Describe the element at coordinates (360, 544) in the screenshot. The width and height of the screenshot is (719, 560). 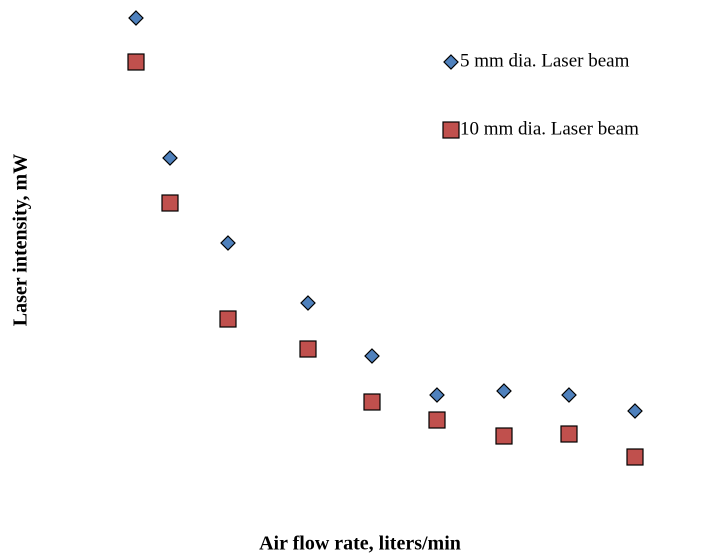
I see `x-axis-label: Air flow rate, liters/min` at that location.